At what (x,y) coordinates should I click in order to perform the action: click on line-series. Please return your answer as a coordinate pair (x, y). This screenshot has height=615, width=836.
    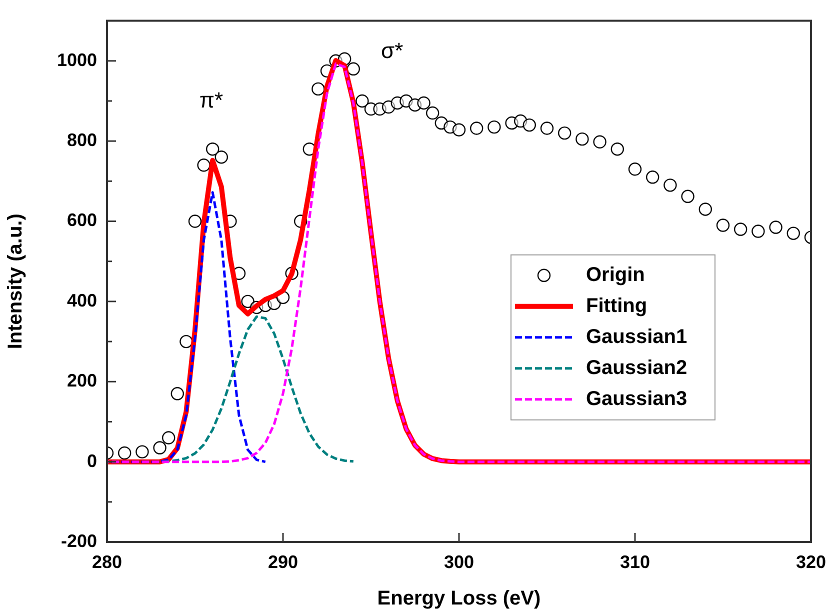
    Looking at the image, I should click on (231, 389).